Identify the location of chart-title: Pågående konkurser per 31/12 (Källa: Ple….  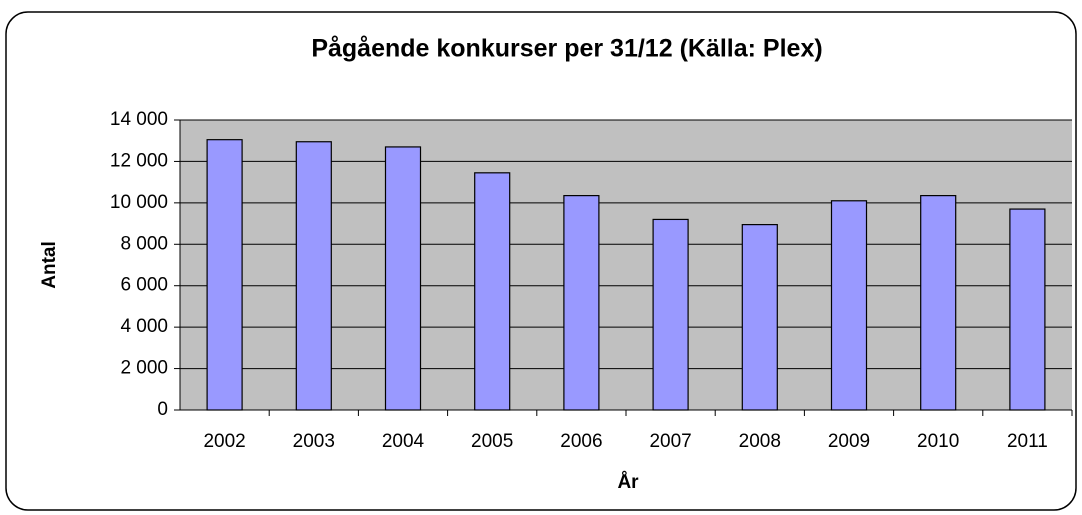
(566, 49).